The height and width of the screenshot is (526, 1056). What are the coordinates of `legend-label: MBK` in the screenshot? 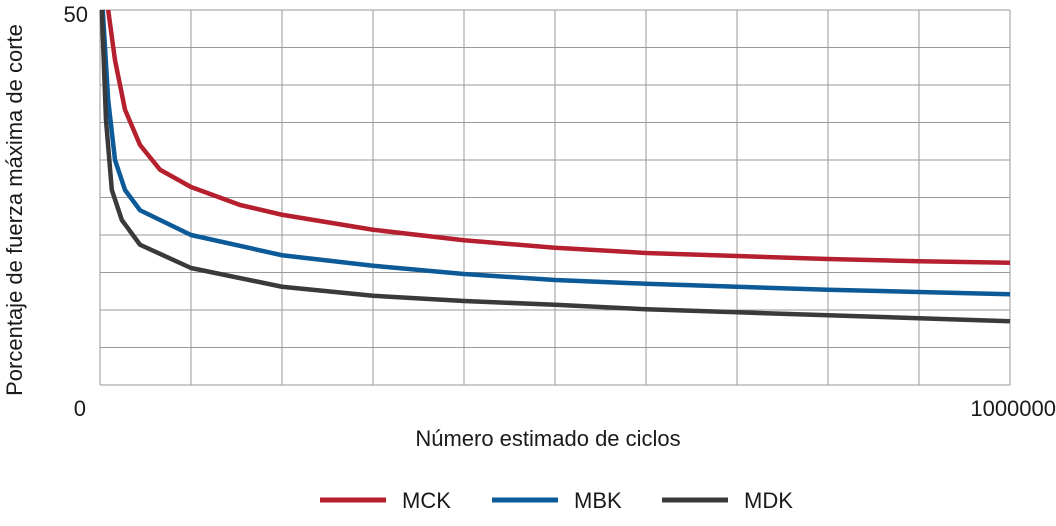 It's located at (598, 500).